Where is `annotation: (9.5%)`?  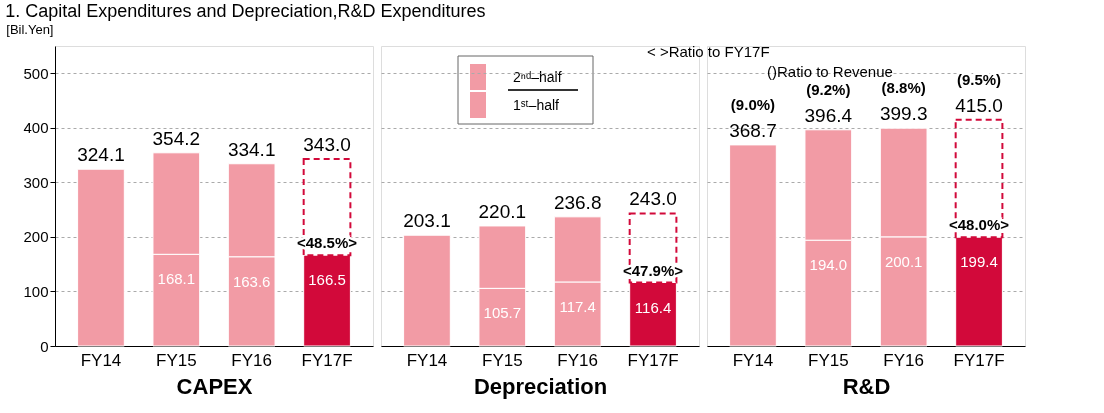
annotation: (9.5%) is located at coordinates (979, 79).